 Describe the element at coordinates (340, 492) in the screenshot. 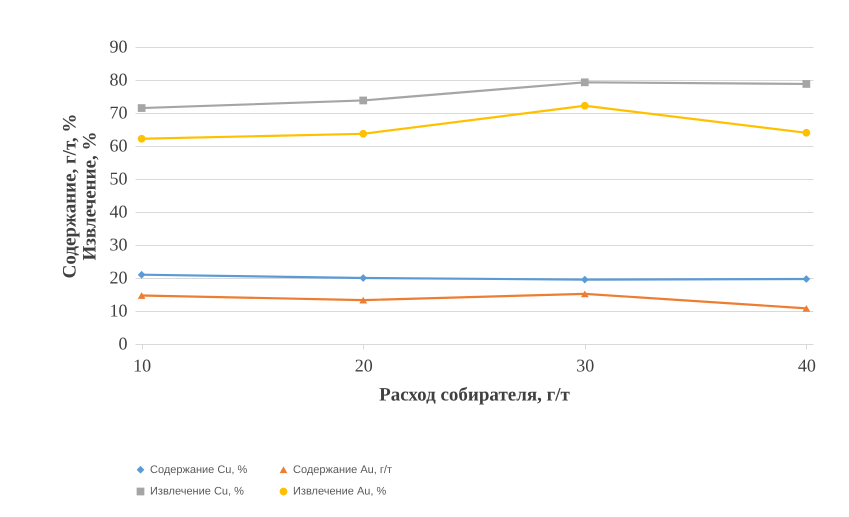

I see `legend-label: Извлечение Au, %` at that location.